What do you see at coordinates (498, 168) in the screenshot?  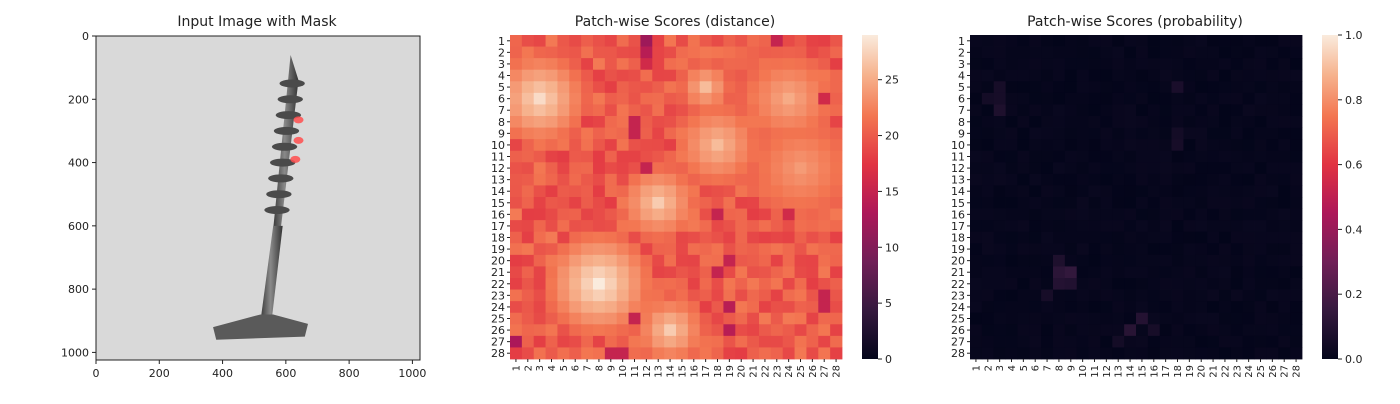 I see `row-tick-label: 12` at bounding box center [498, 168].